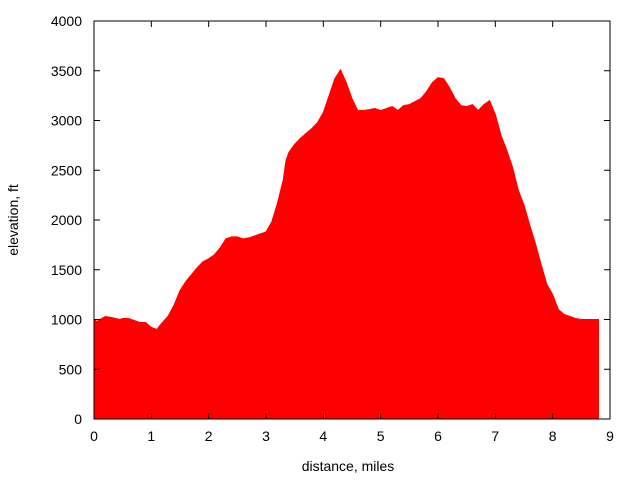  Describe the element at coordinates (151, 436) in the screenshot. I see `x-tick-label: 1` at that location.